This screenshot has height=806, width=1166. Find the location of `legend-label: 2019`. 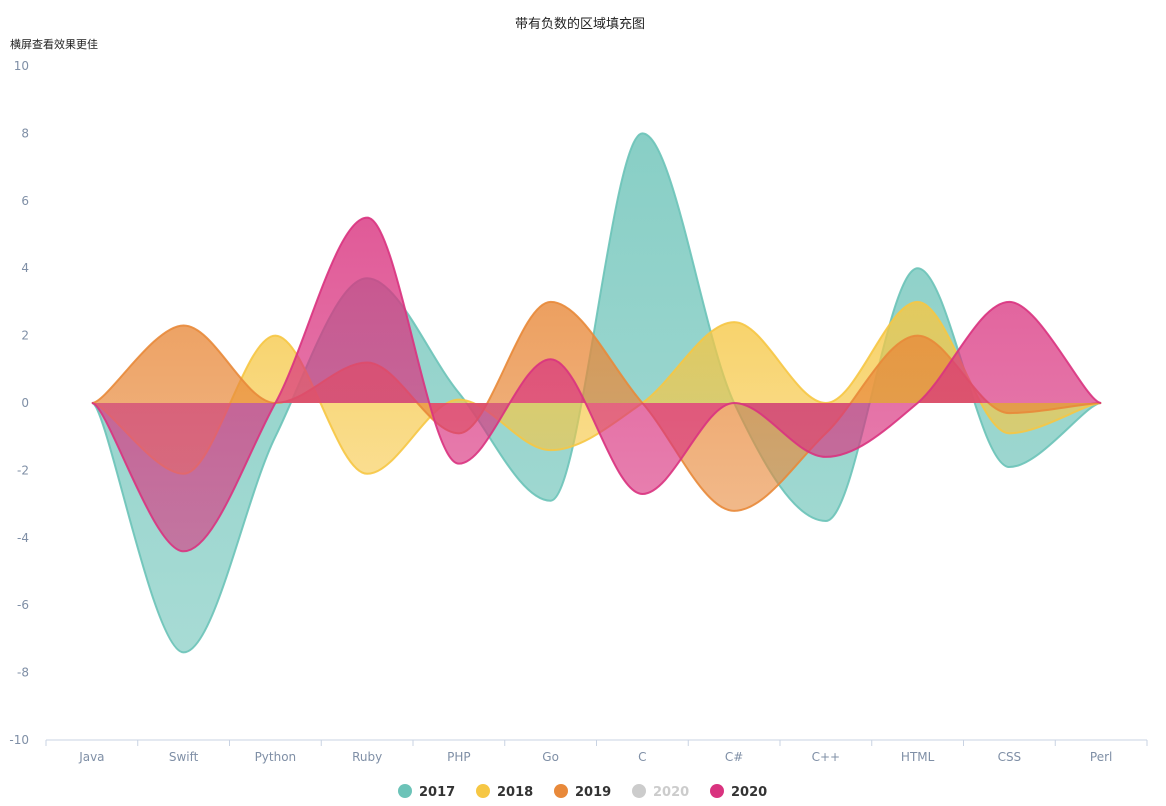

legend-label: 2019 is located at coordinates (593, 792).